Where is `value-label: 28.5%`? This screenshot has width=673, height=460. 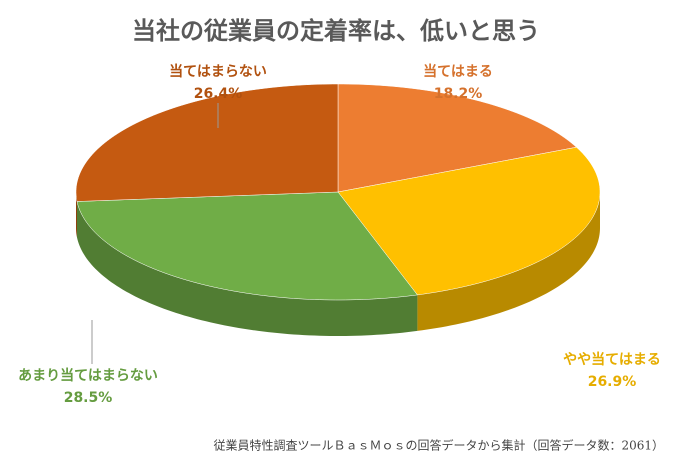
value-label: 28.5% is located at coordinates (88, 398).